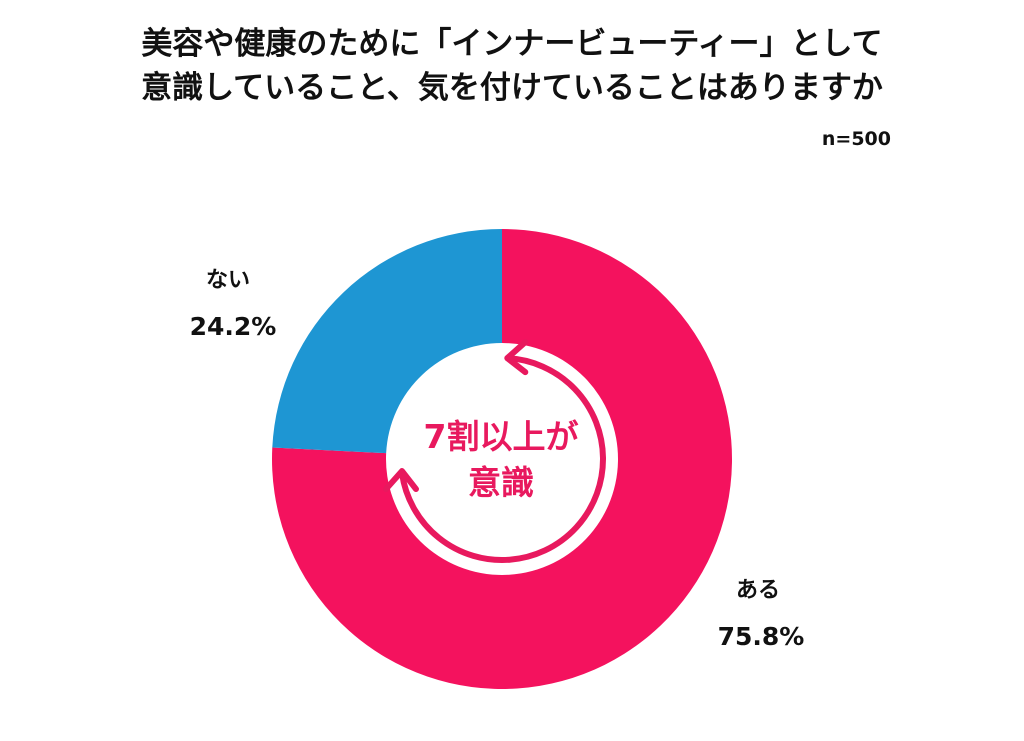 The width and height of the screenshot is (1024, 741). I want to click on sample-size: n=500, so click(856, 139).